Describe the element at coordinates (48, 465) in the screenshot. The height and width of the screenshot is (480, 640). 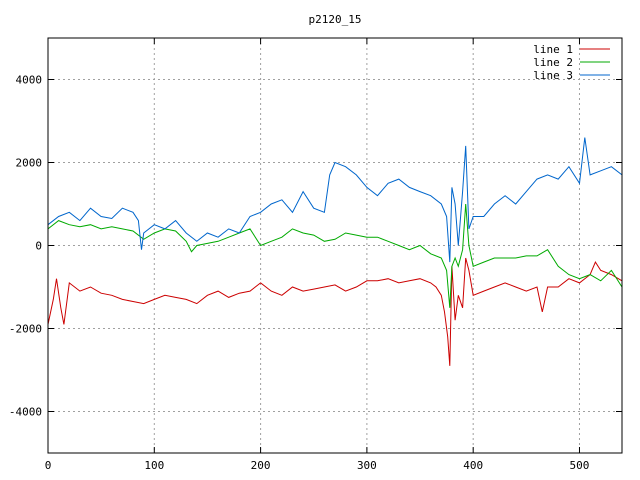
I see `x-tick-label: 0` at that location.